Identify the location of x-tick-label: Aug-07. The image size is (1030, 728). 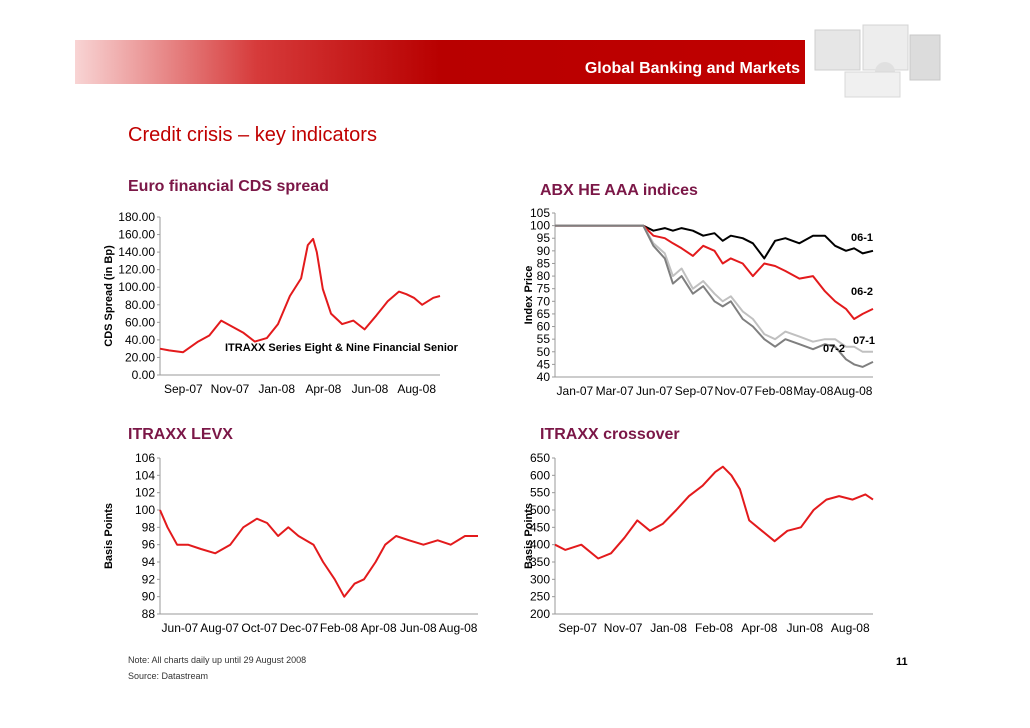
(219, 628).